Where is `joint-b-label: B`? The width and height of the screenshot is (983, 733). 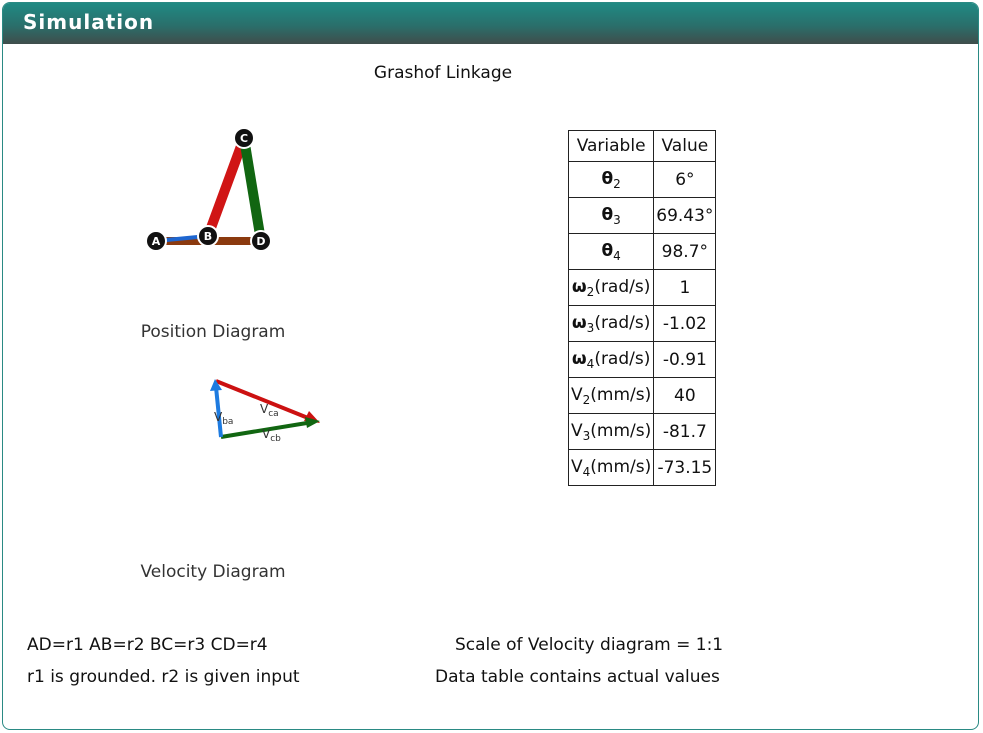 joint-b-label: B is located at coordinates (208, 236).